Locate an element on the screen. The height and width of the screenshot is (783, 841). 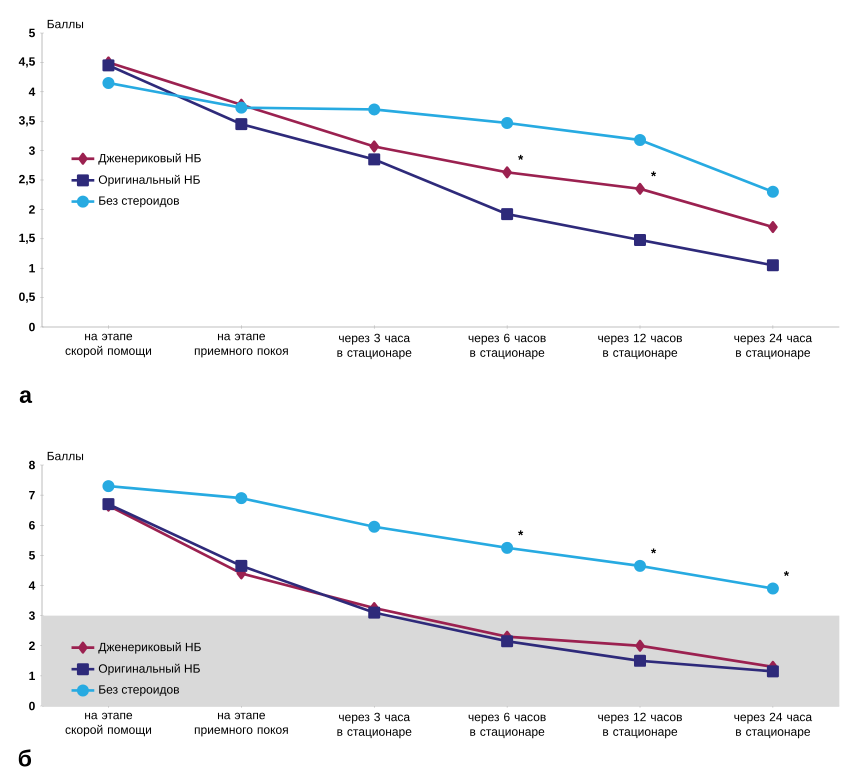
text: б is located at coordinates (25, 758).